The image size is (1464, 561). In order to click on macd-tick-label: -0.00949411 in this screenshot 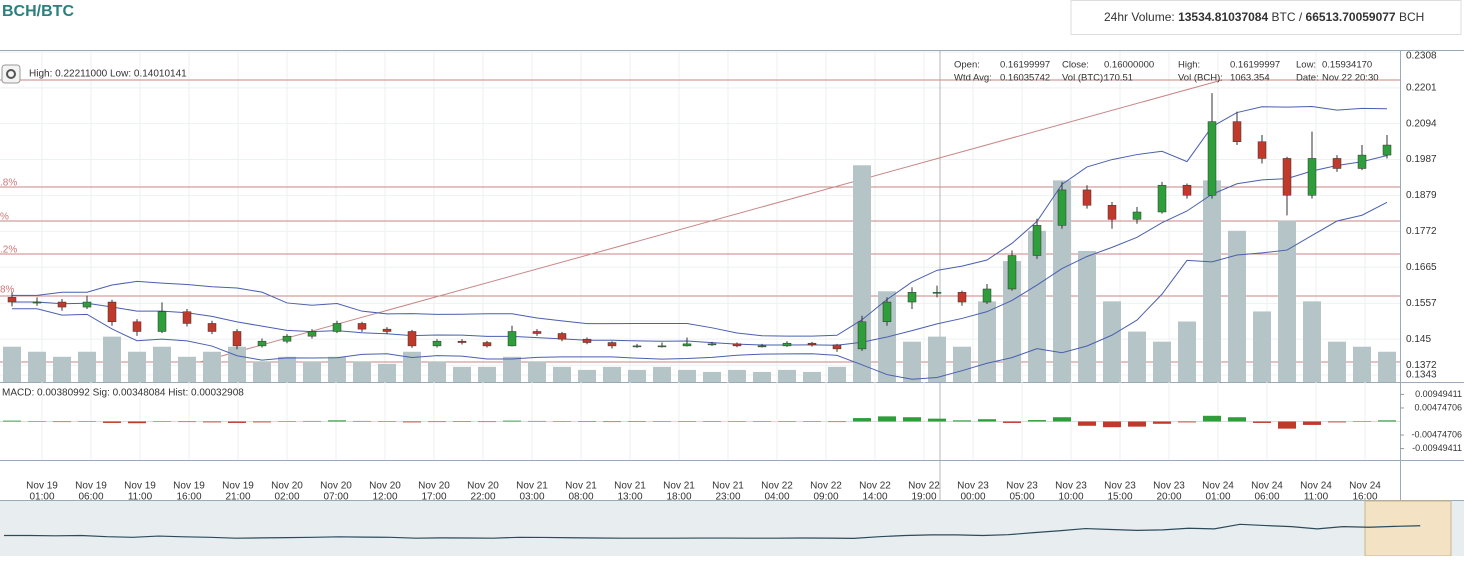, I will do `click(1437, 448)`.